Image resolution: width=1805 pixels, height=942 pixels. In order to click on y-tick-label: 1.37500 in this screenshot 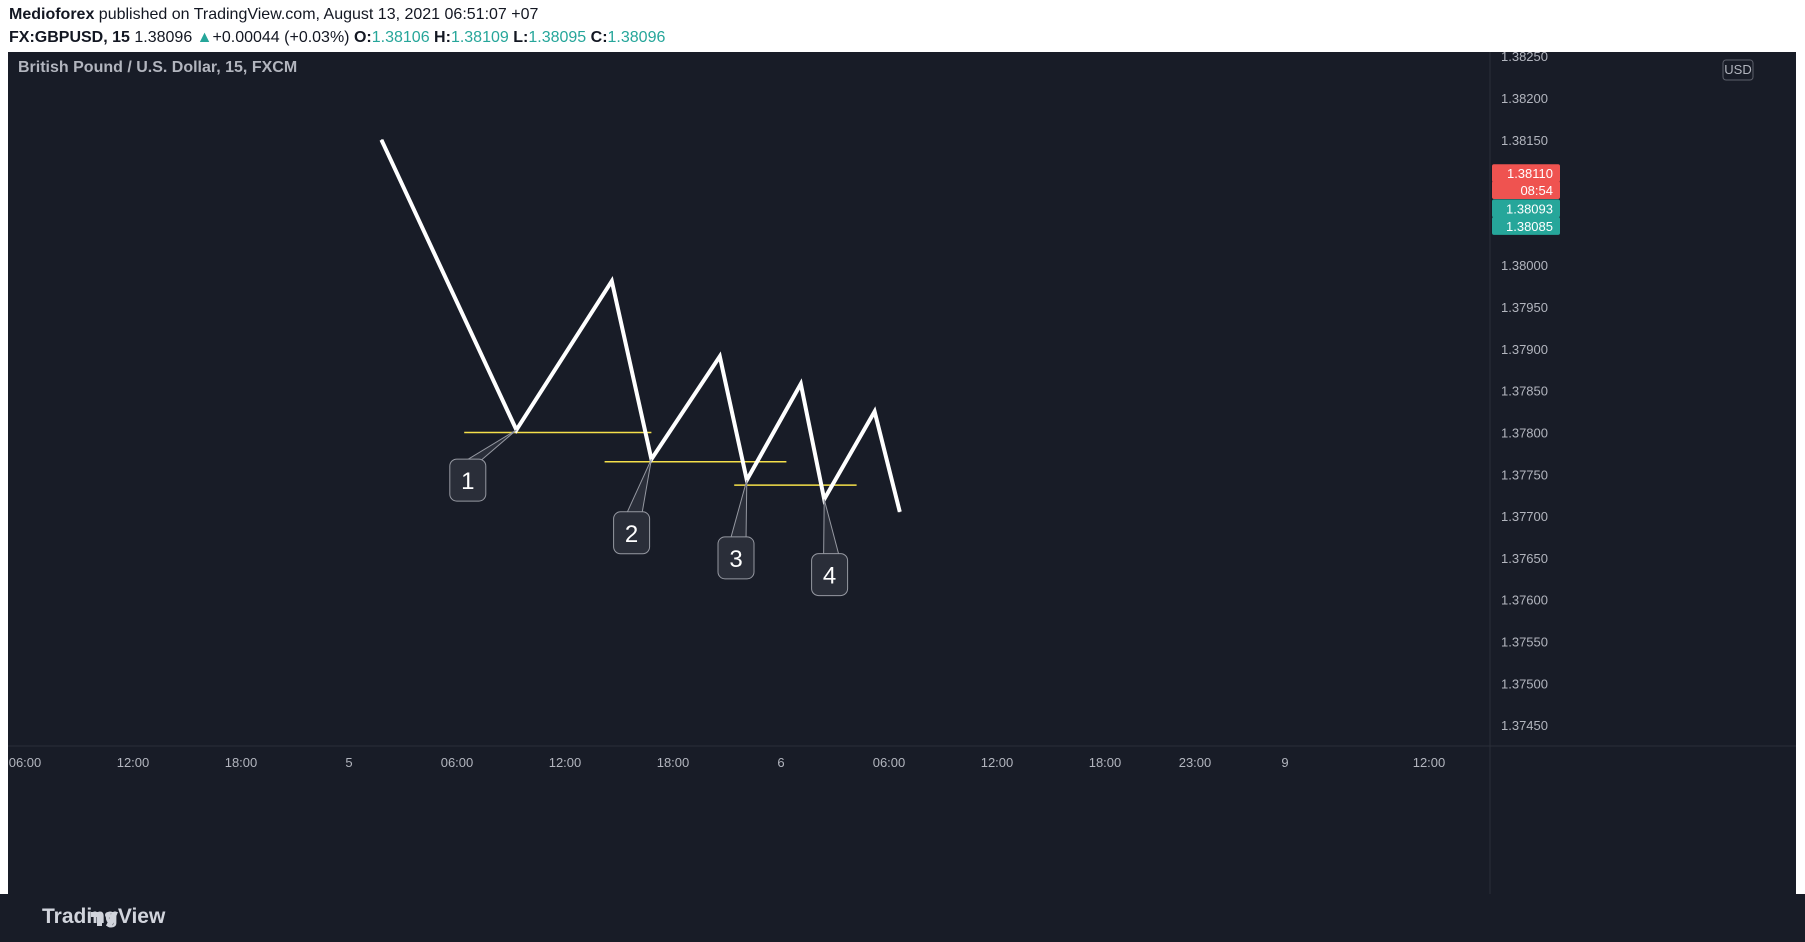, I will do `click(1524, 683)`.